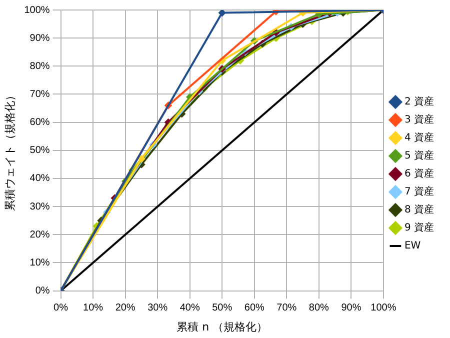 This screenshot has height=338, width=450. Describe the element at coordinates (419, 120) in the screenshot. I see `legend-label: 3 資産` at that location.